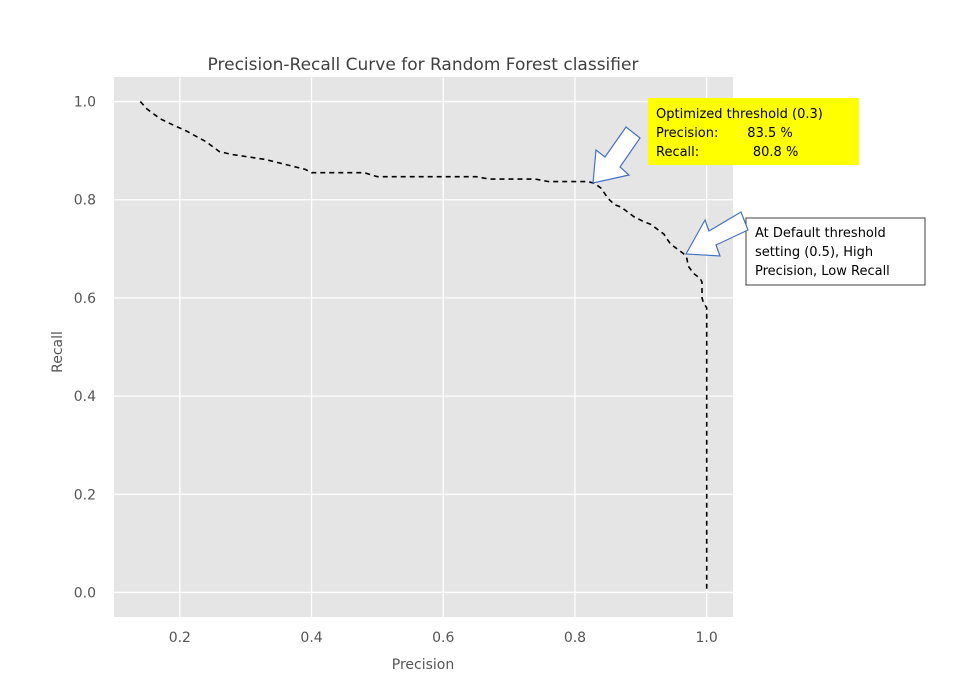 The height and width of the screenshot is (683, 953). Describe the element at coordinates (820, 233) in the screenshot. I see `annotation-default-line-1: At Default threshold` at that location.